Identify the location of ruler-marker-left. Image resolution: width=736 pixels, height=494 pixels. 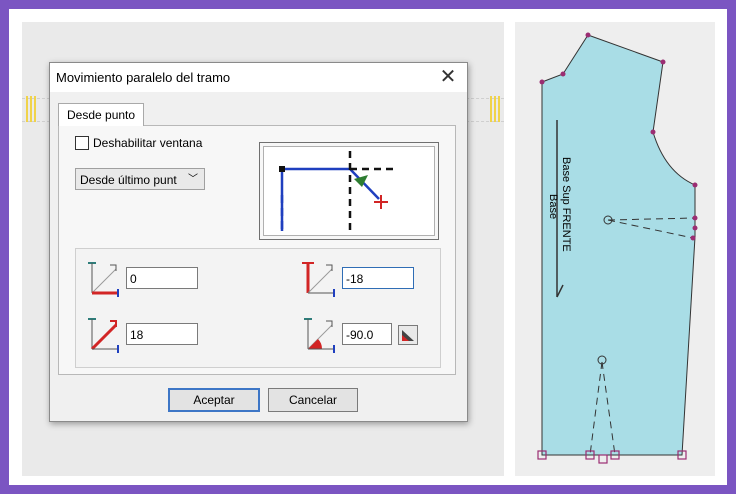
(31, 109).